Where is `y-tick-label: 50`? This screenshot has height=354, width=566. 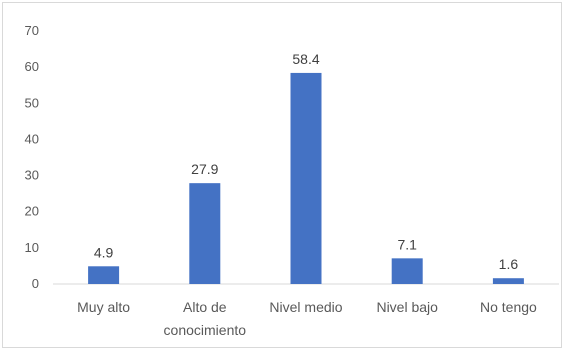
y-tick-label: 50 is located at coordinates (32, 102).